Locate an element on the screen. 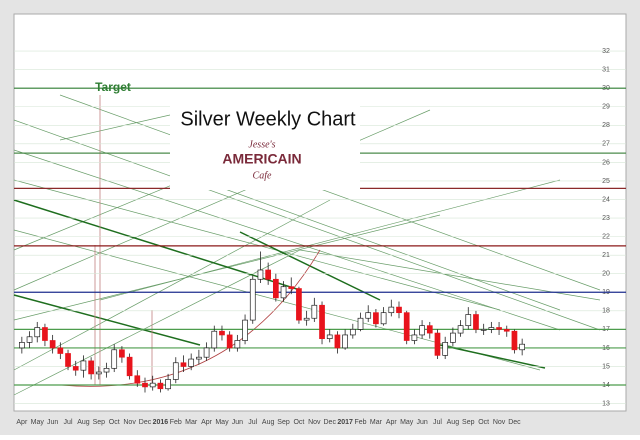  y-tick-label: 27 is located at coordinates (606, 144).